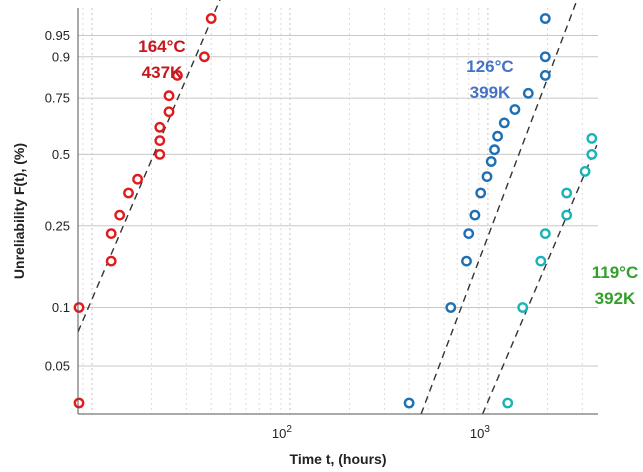  What do you see at coordinates (57, 366) in the screenshot?
I see `y-tick-label: 0.05` at bounding box center [57, 366].